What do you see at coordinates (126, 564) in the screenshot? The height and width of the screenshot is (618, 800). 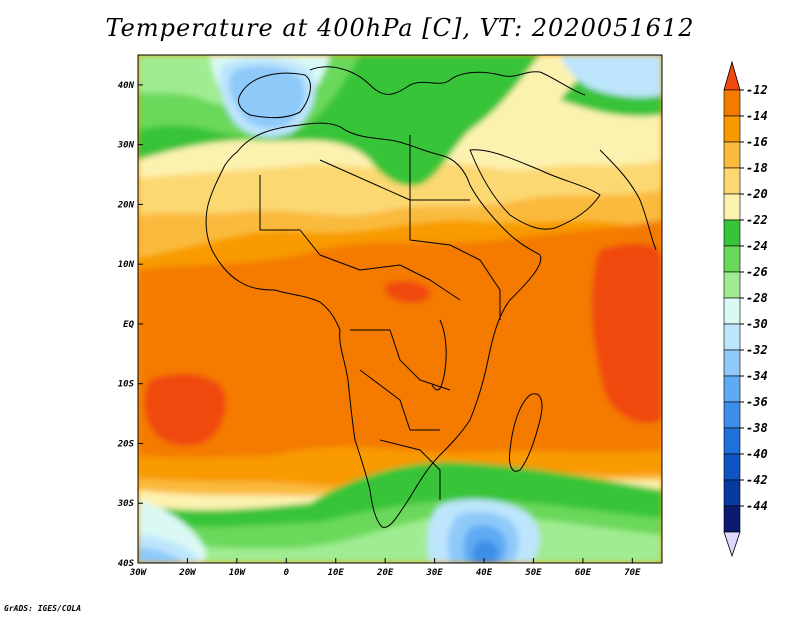 I see `lat-tick-label: 40S` at bounding box center [126, 564].